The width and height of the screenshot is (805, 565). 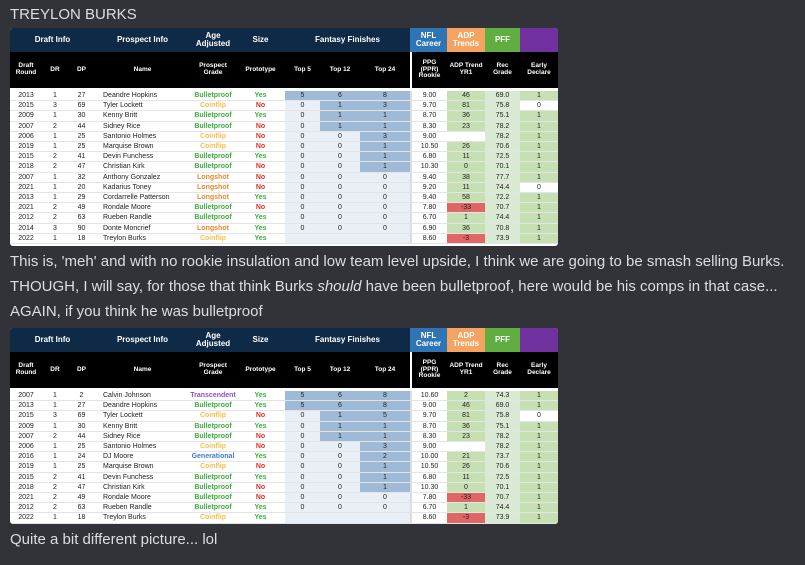 I want to click on table-cell: Generational, so click(x=213, y=457).